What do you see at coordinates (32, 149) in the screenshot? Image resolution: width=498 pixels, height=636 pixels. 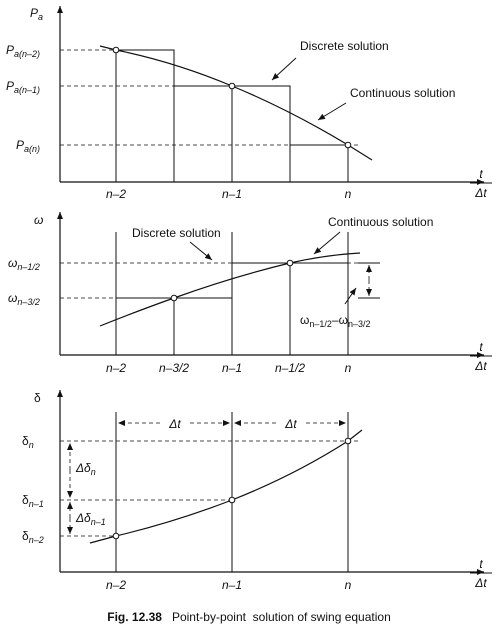 I see `text-part: a(n)` at bounding box center [32, 149].